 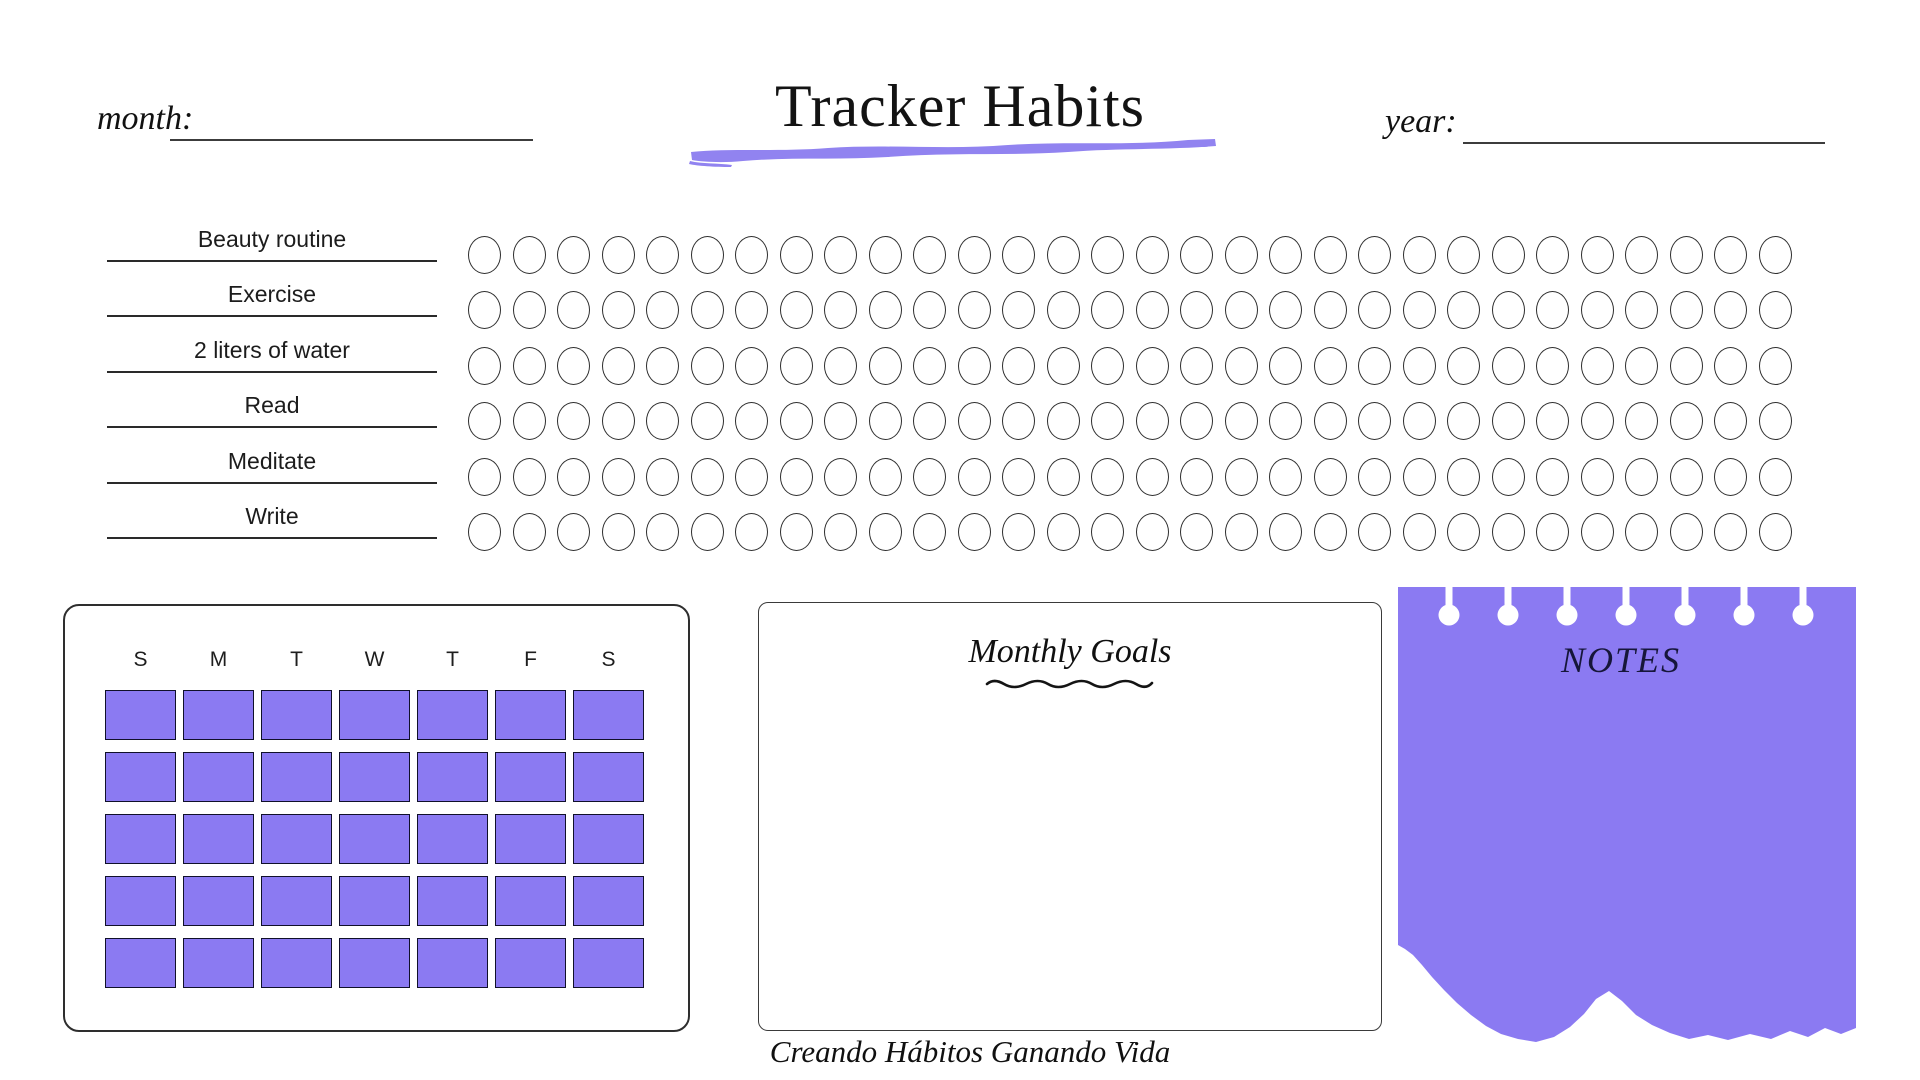 What do you see at coordinates (1644, 143) in the screenshot?
I see `year-input-line` at bounding box center [1644, 143].